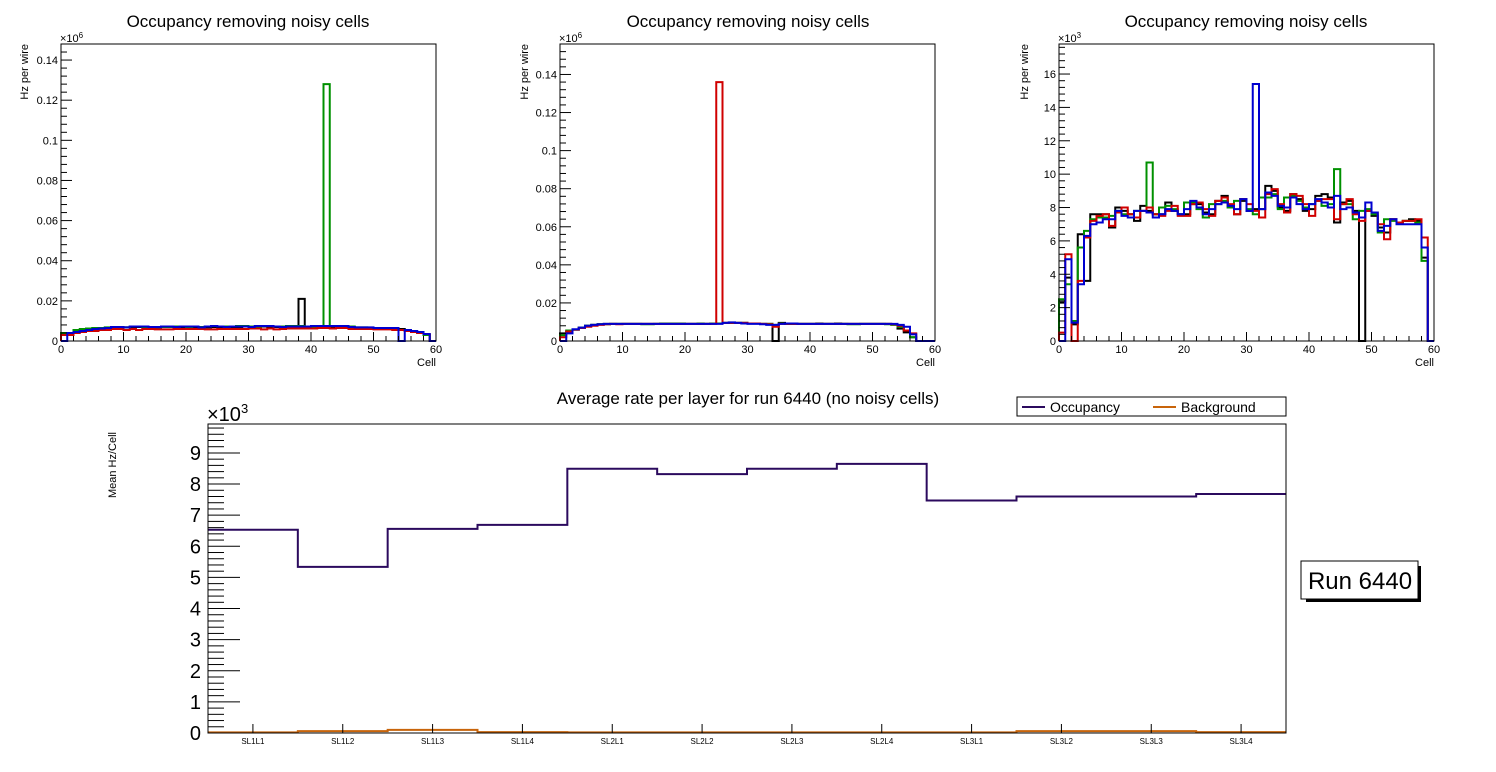  I want to click on run-annotation-label: Run 6440, so click(1360, 581).